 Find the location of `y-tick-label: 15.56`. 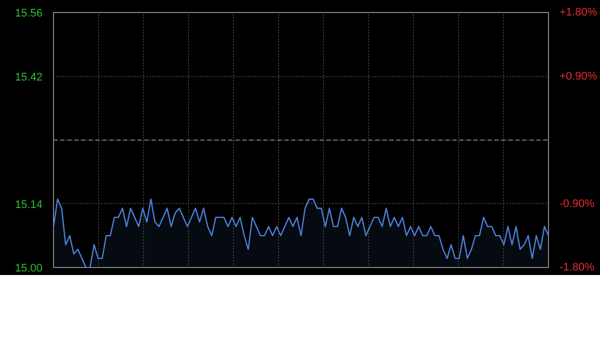

y-tick-label: 15.56 is located at coordinates (28, 14).